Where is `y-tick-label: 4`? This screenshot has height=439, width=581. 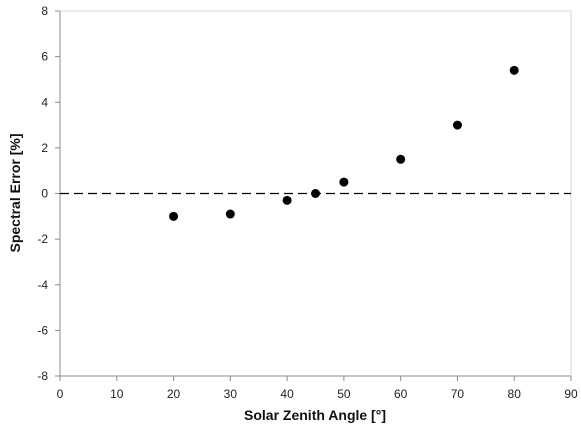
y-tick-label: 4 is located at coordinates (44, 102).